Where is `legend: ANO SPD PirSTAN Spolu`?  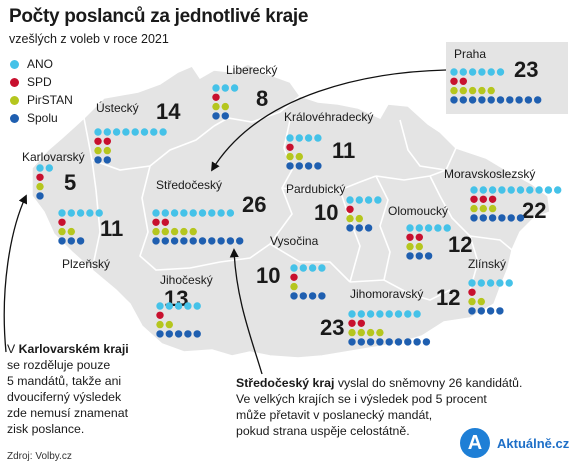
legend: ANO SPD PirSTAN Spolu is located at coordinates (41, 92).